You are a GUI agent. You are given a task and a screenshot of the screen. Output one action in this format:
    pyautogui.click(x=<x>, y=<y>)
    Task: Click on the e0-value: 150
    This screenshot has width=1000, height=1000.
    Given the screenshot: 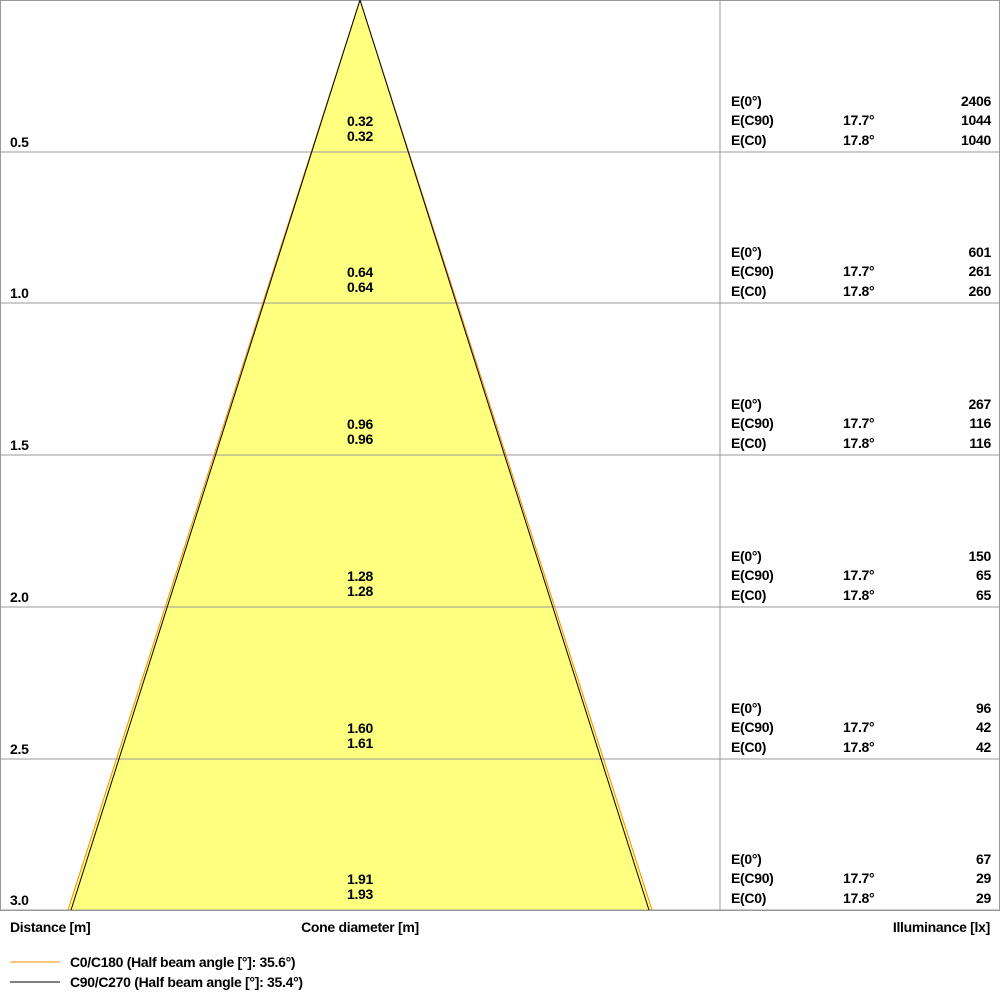 What is the action you would take?
    pyautogui.click(x=980, y=556)
    